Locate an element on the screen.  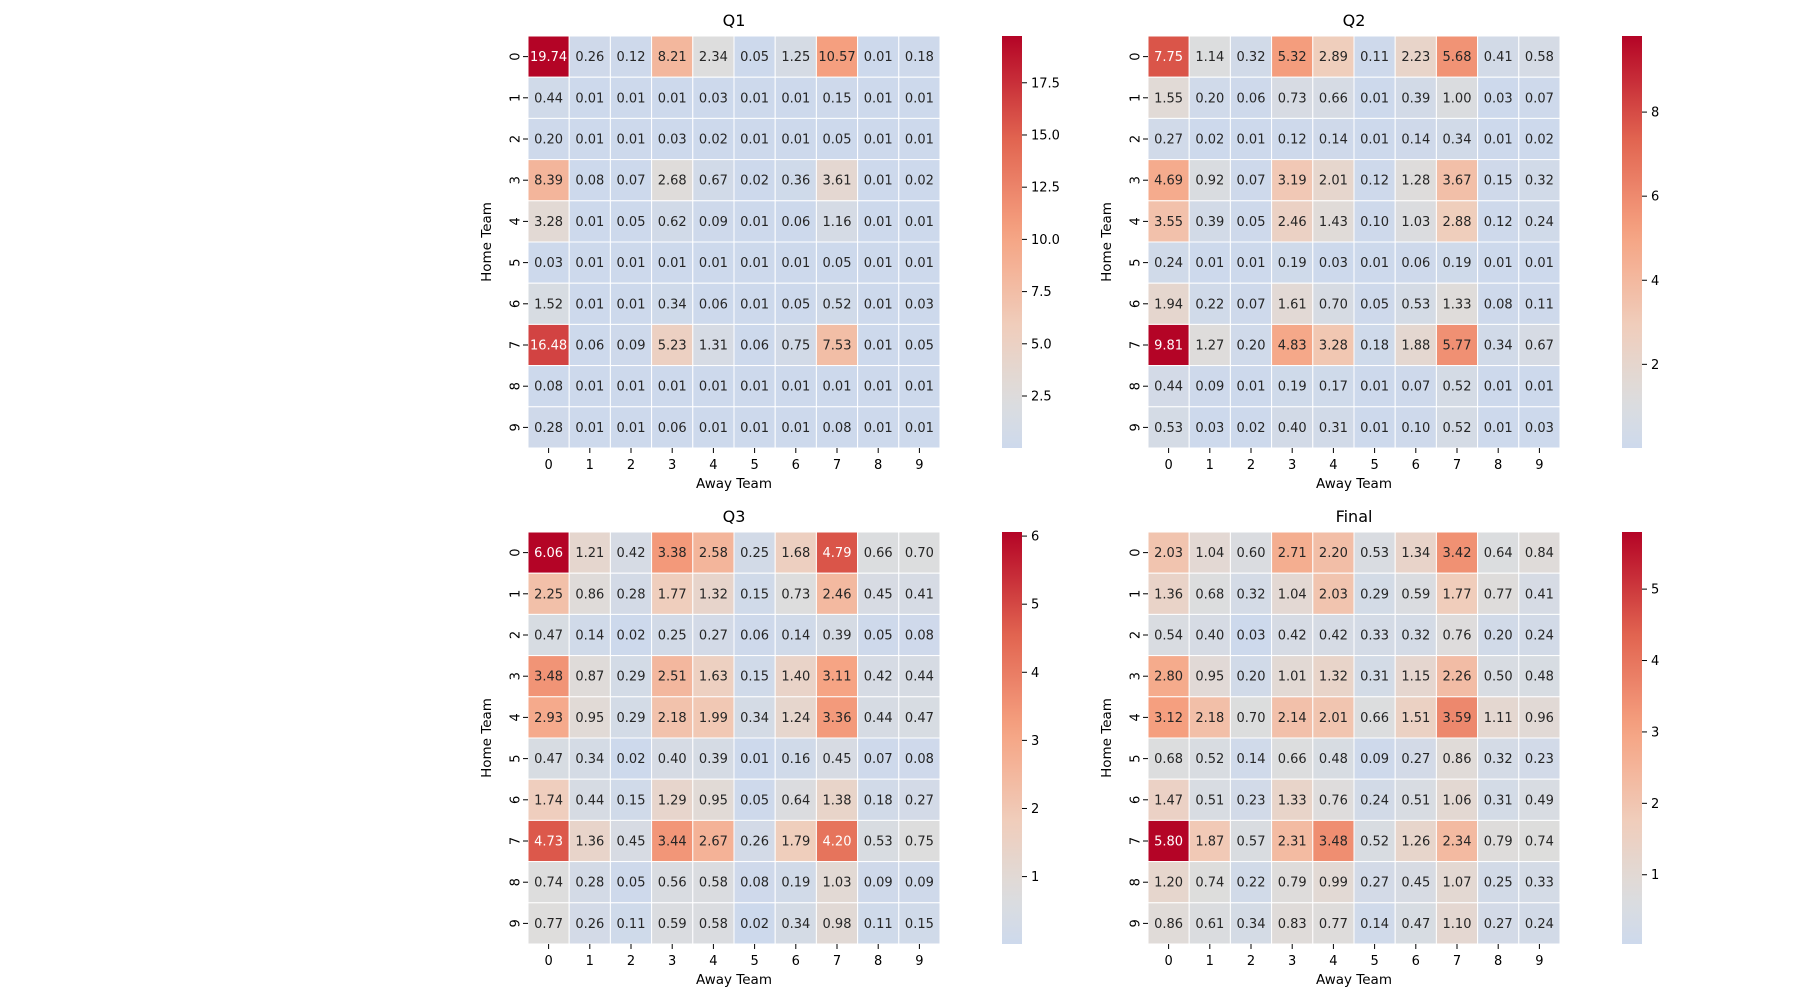
cell-value-label: 0.07 is located at coordinates (1415, 387).